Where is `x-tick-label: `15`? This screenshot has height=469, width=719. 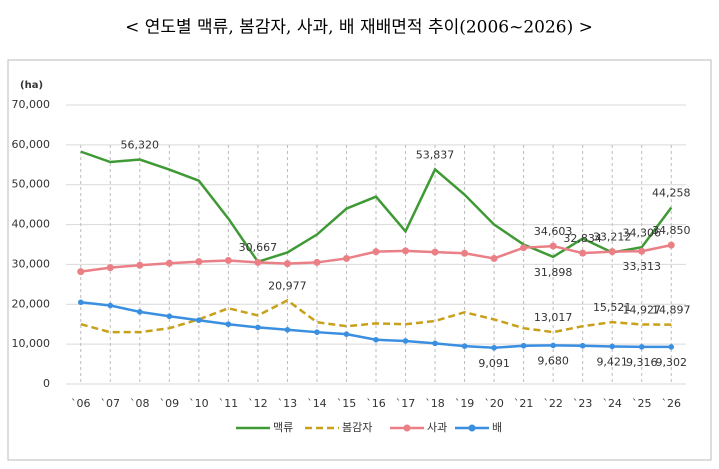
x-tick-label: `15 is located at coordinates (347, 403).